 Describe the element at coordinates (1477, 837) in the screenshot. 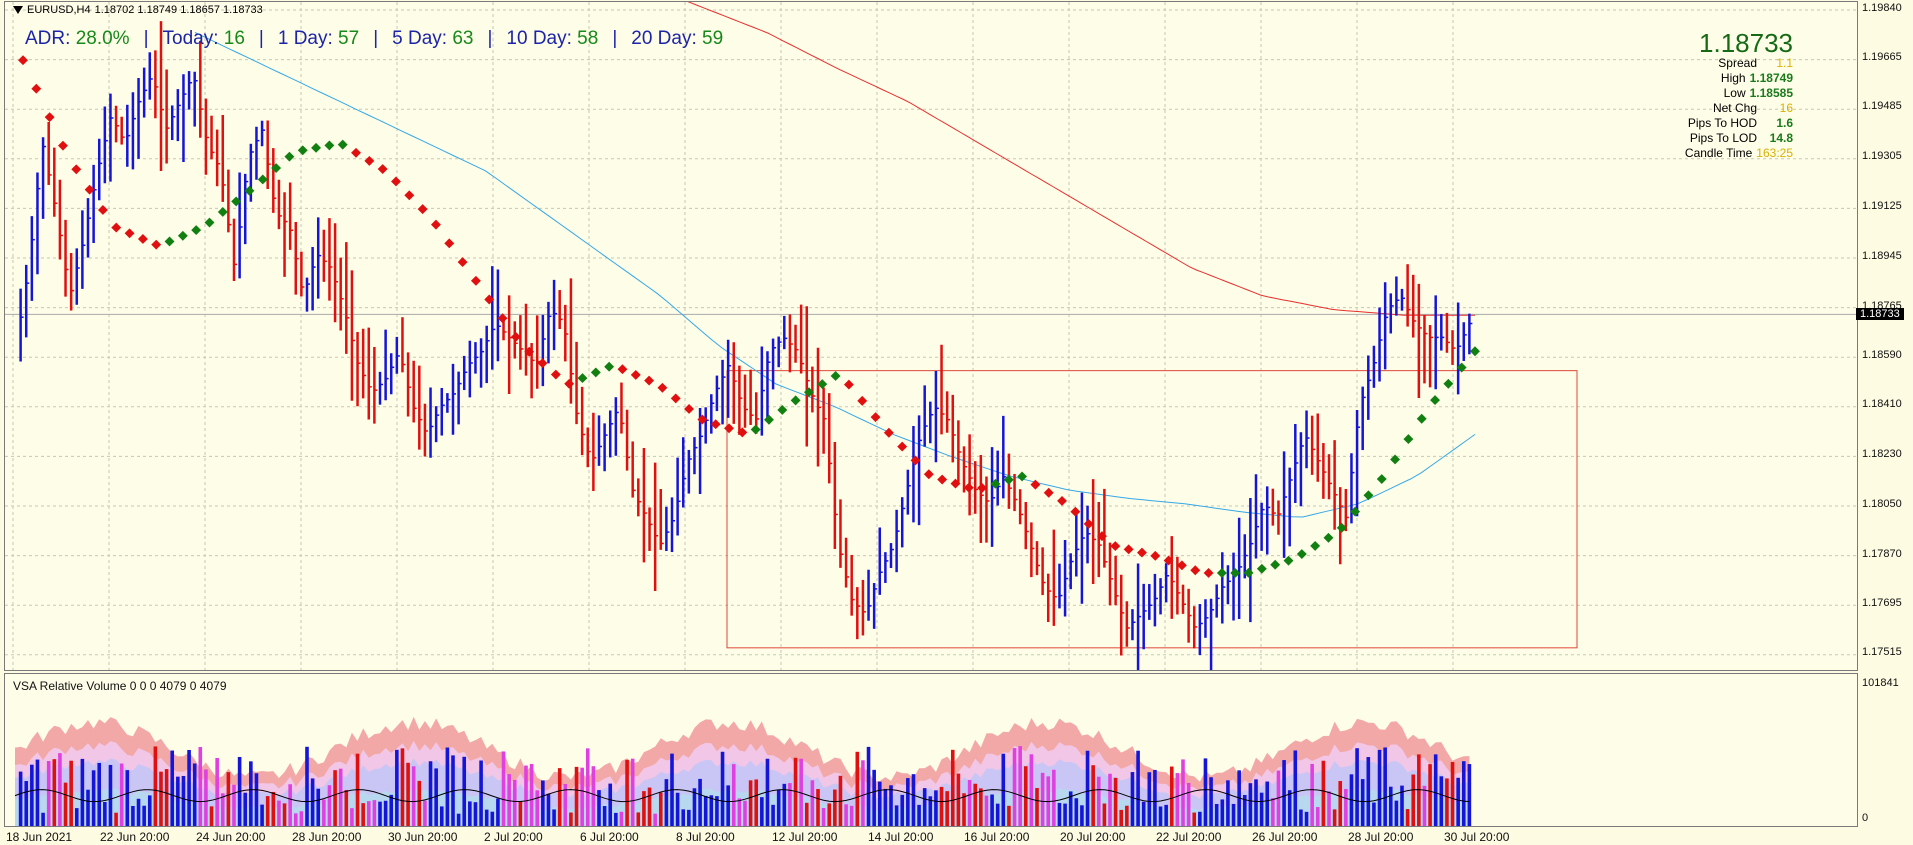

I see `time-tick: 30 Jul 20:00` at that location.